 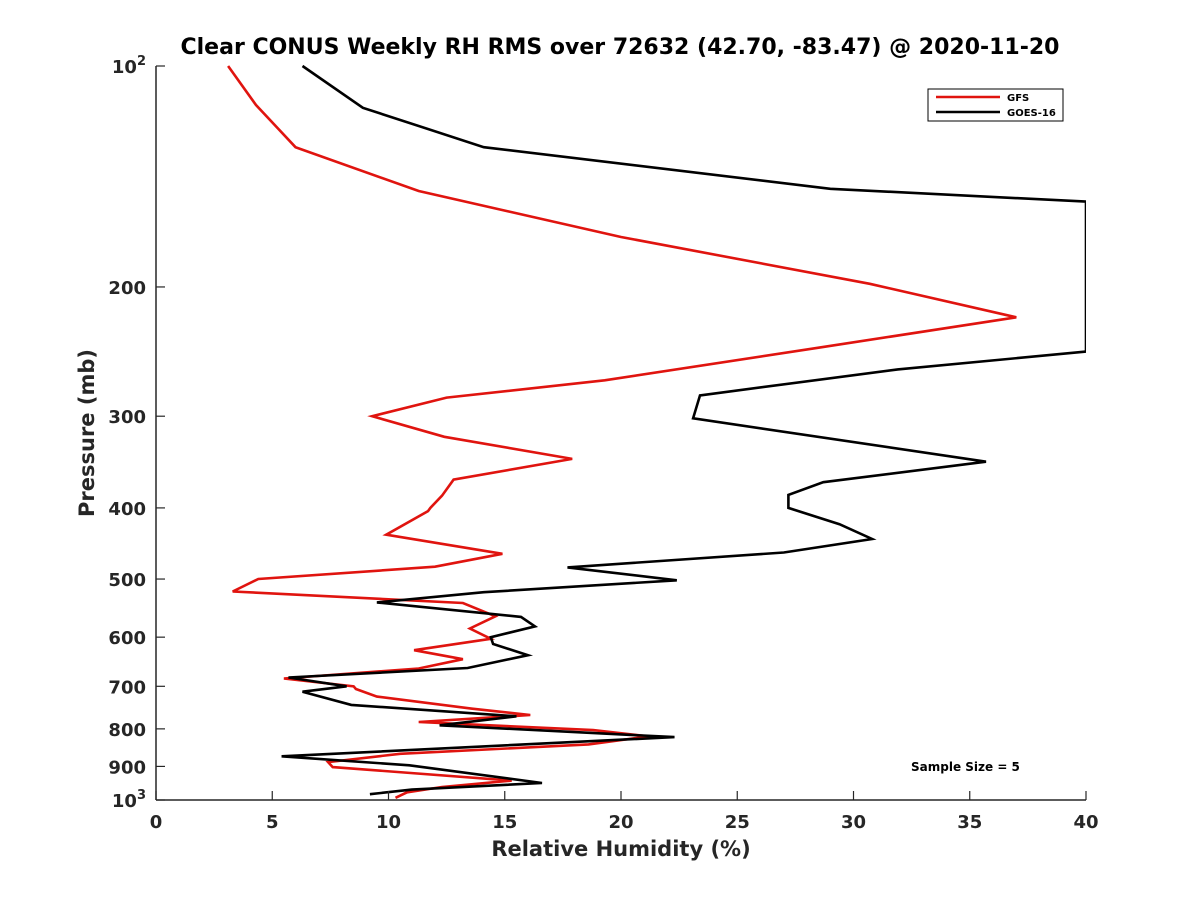 What do you see at coordinates (853, 822) in the screenshot?
I see `x-tick-label: 30` at bounding box center [853, 822].